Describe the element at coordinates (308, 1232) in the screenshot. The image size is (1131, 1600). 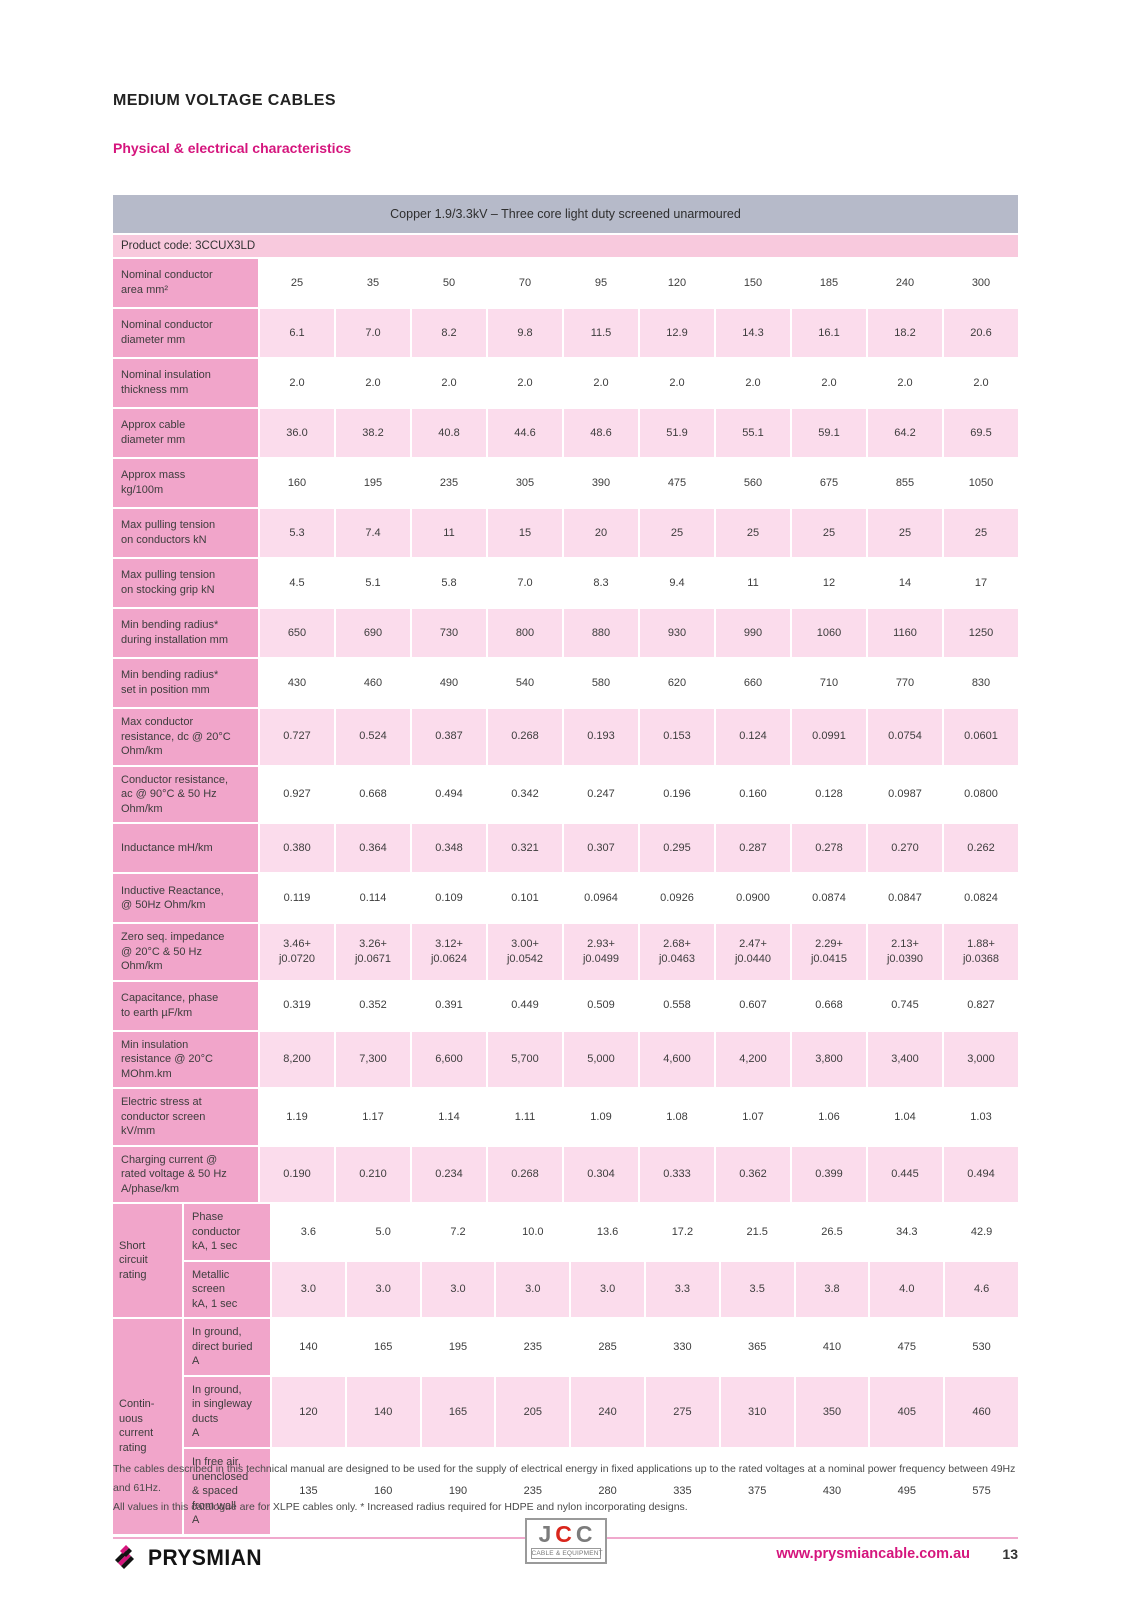
I see `cell-value: 3.6` at that location.